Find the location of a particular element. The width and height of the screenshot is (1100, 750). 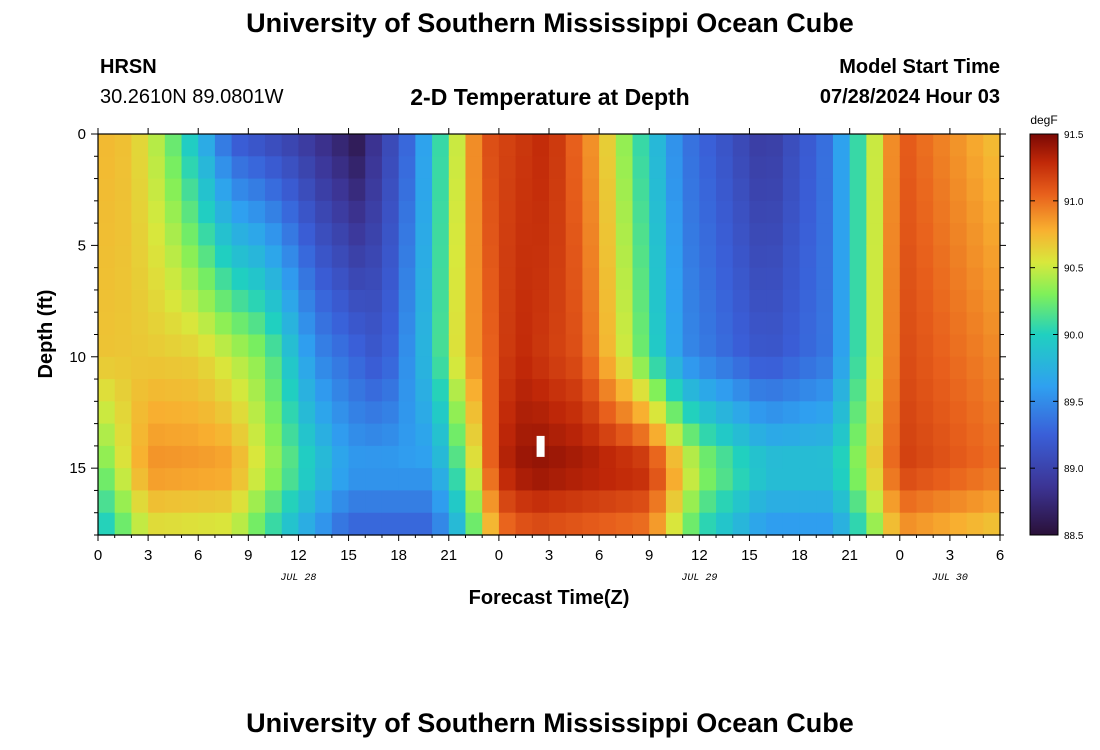

model-start-time: 07/28/2024 Hour 03 is located at coordinates (909, 97).